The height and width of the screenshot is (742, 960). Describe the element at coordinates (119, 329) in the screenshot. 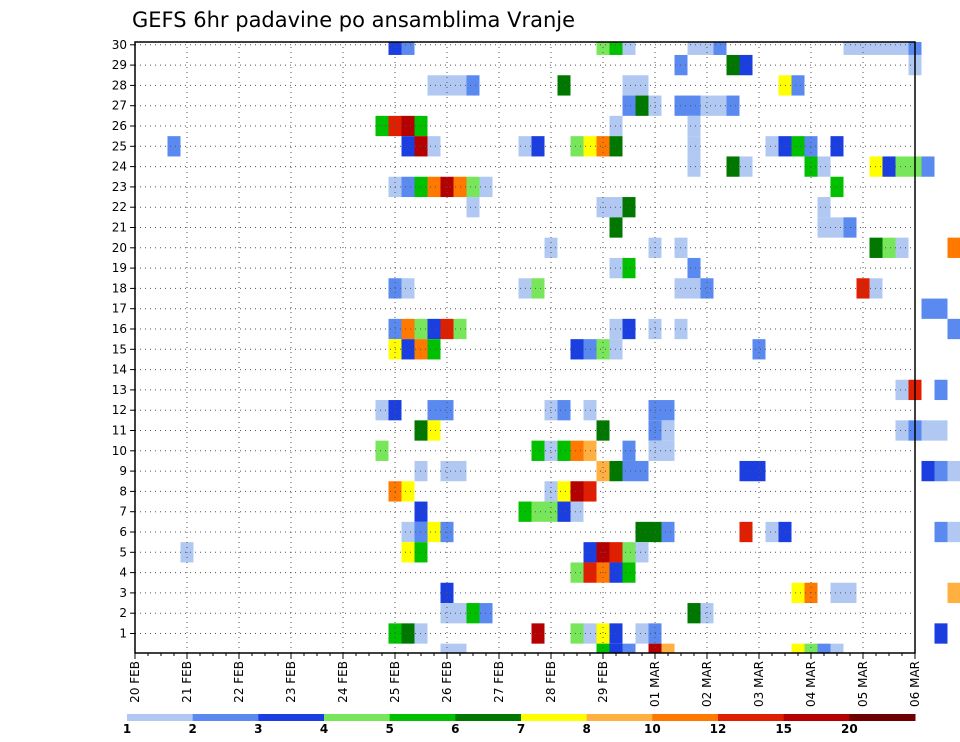

I see `y-tick-label: 16` at that location.